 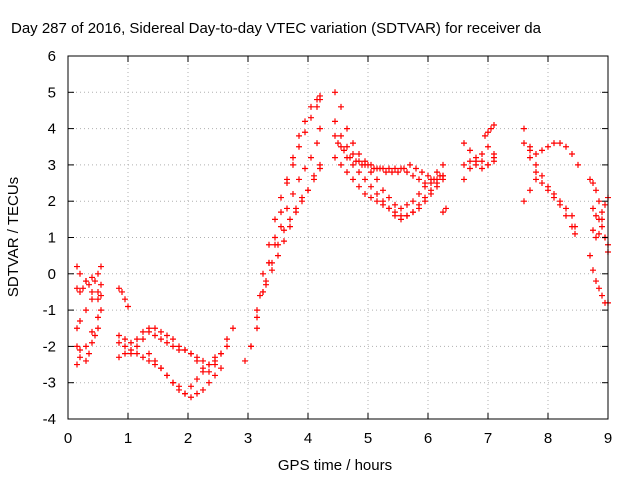 I want to click on y-tick-label: -2, so click(x=49, y=346).